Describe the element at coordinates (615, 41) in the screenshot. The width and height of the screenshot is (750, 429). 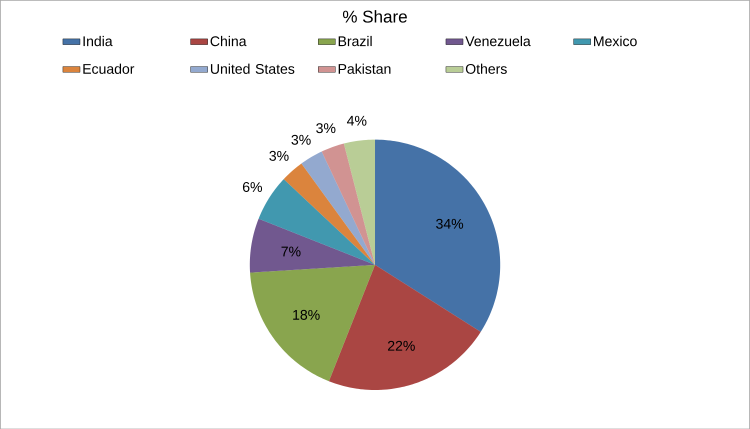
I see `legend-label: Mexico` at that location.